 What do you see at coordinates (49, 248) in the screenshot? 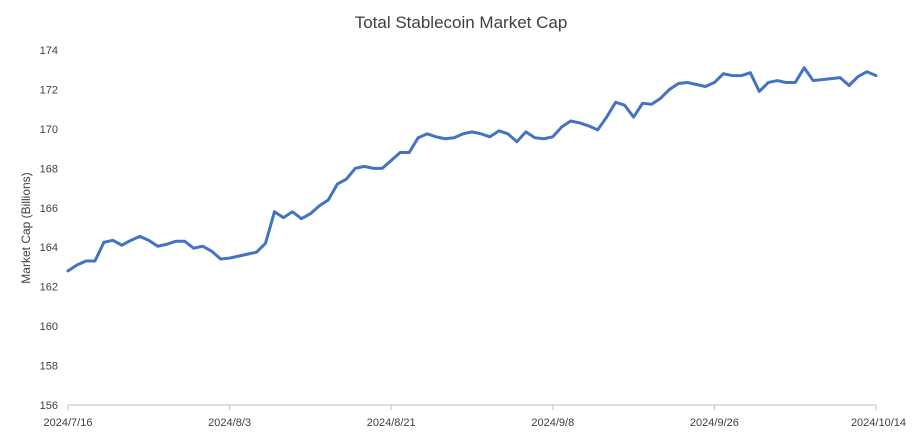
I see `y-tick-label: 164` at bounding box center [49, 248].